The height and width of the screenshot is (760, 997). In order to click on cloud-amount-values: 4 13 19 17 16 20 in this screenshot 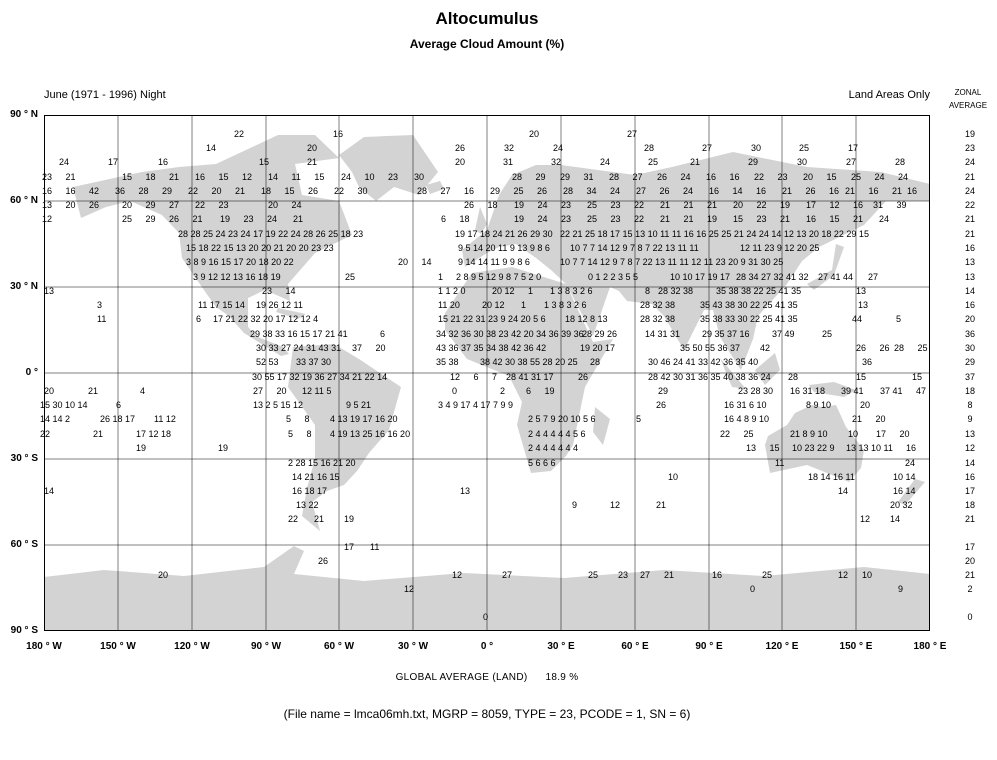, I will do `click(364, 419)`.